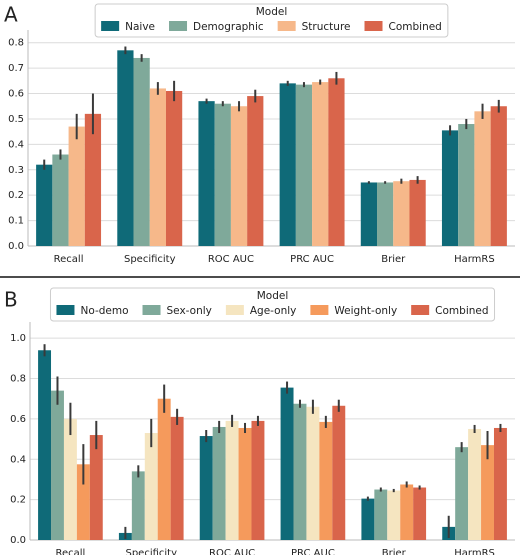 The height and width of the screenshot is (555, 520). What do you see at coordinates (474, 551) in the screenshot?
I see `x-tick-label: HarmRS` at bounding box center [474, 551].